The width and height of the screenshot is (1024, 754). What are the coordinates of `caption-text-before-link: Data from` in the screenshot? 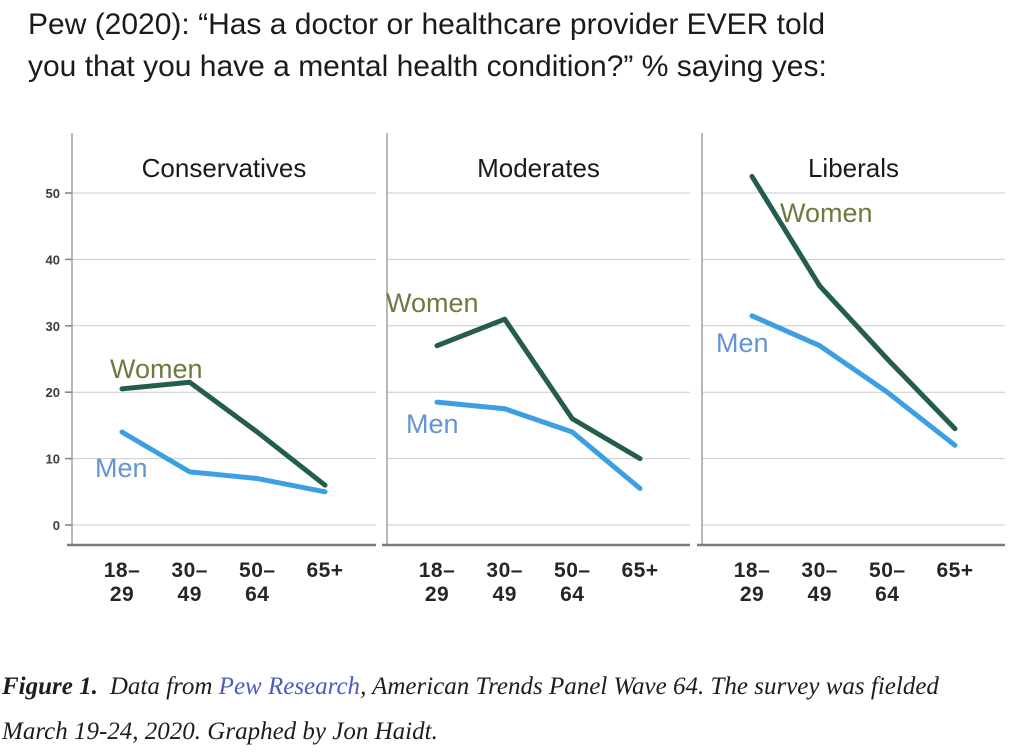 It's located at (164, 686).